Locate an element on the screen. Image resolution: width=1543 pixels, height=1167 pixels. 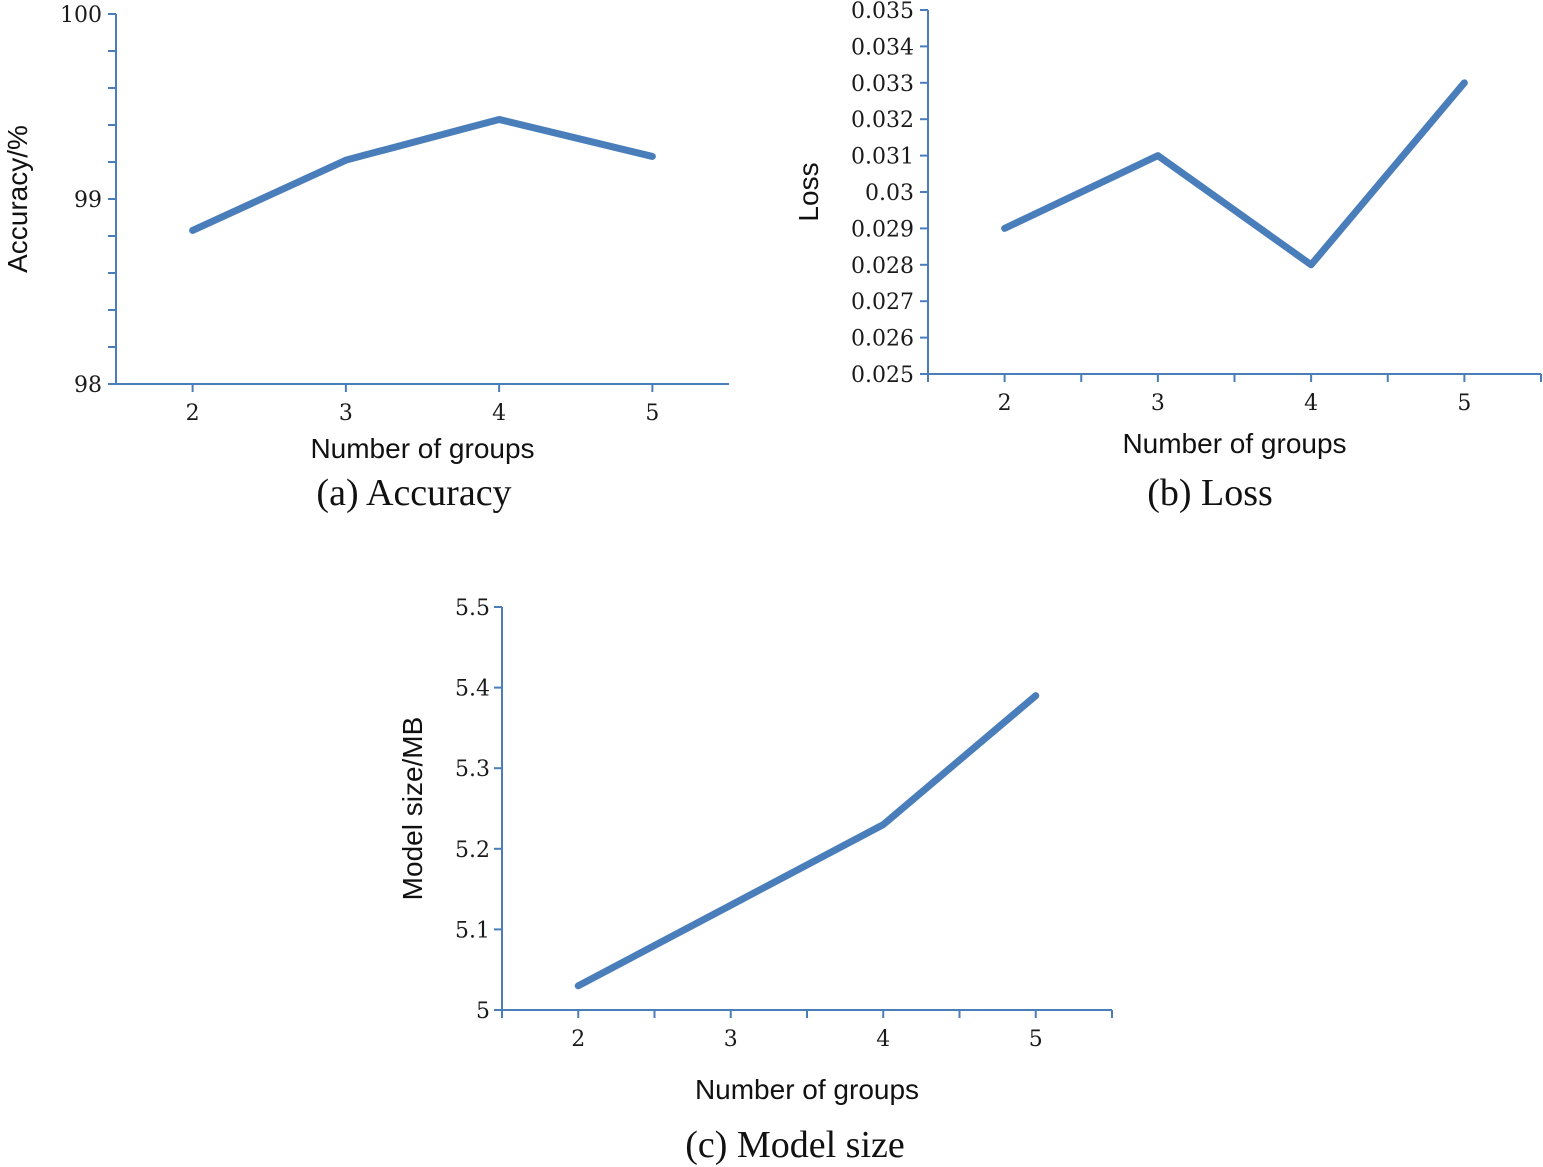
y-axis-title: Accuracy/% is located at coordinates (17, 199).